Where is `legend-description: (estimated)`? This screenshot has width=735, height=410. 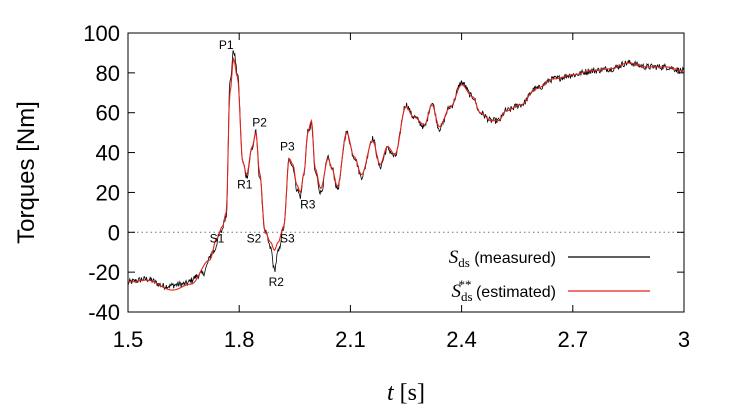 legend-description: (estimated) is located at coordinates (514, 292).